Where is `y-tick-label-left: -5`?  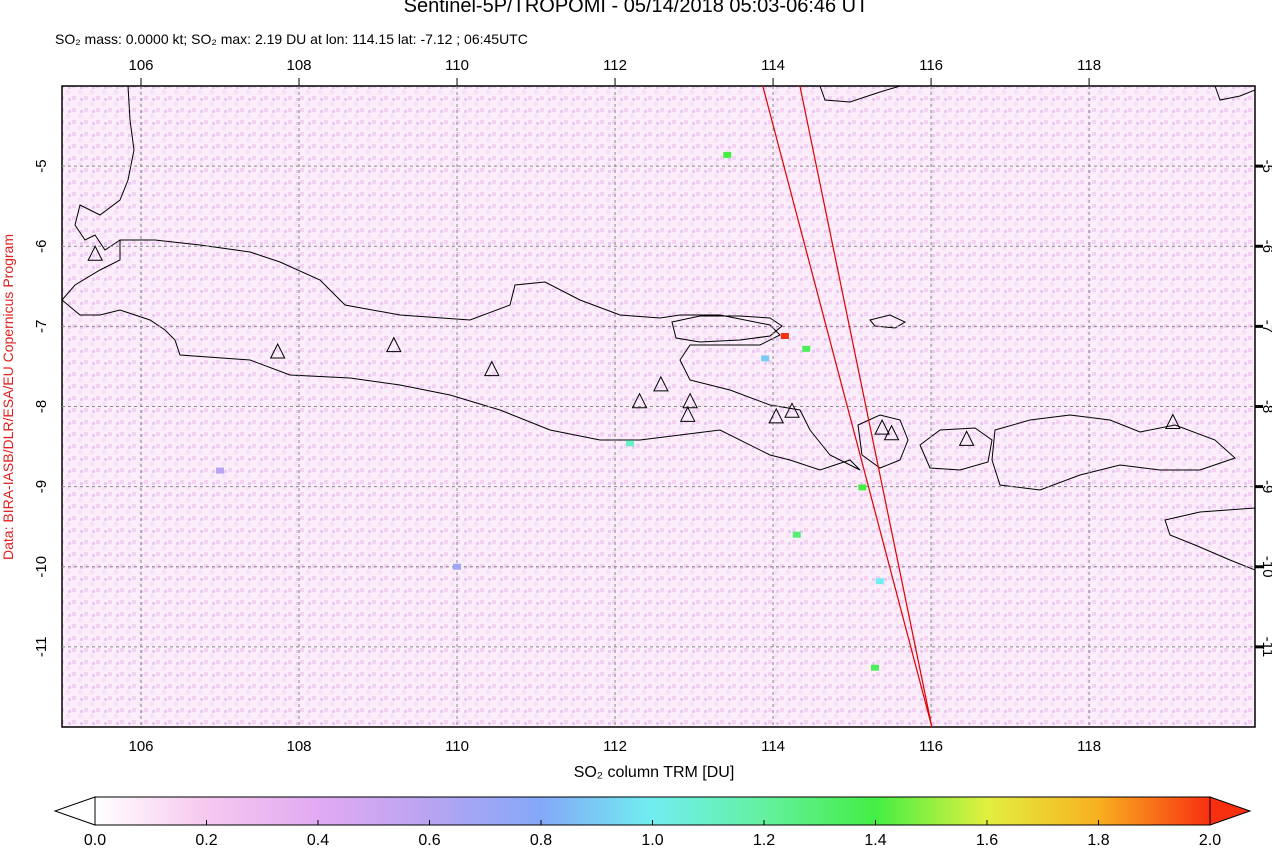
y-tick-label-left: -5 is located at coordinates (41, 165).